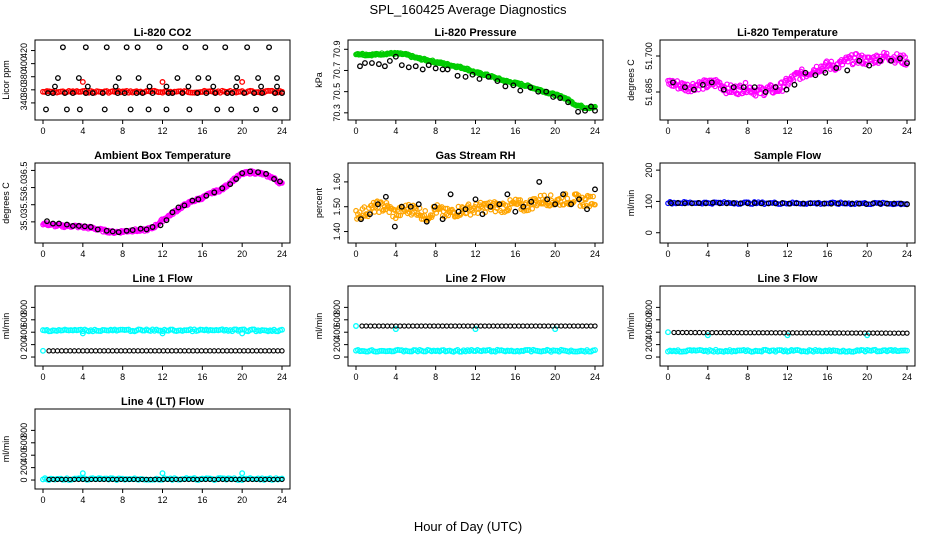 This screenshot has height=540, width=936. I want to click on rh-xtick-label: 12, so click(475, 254).